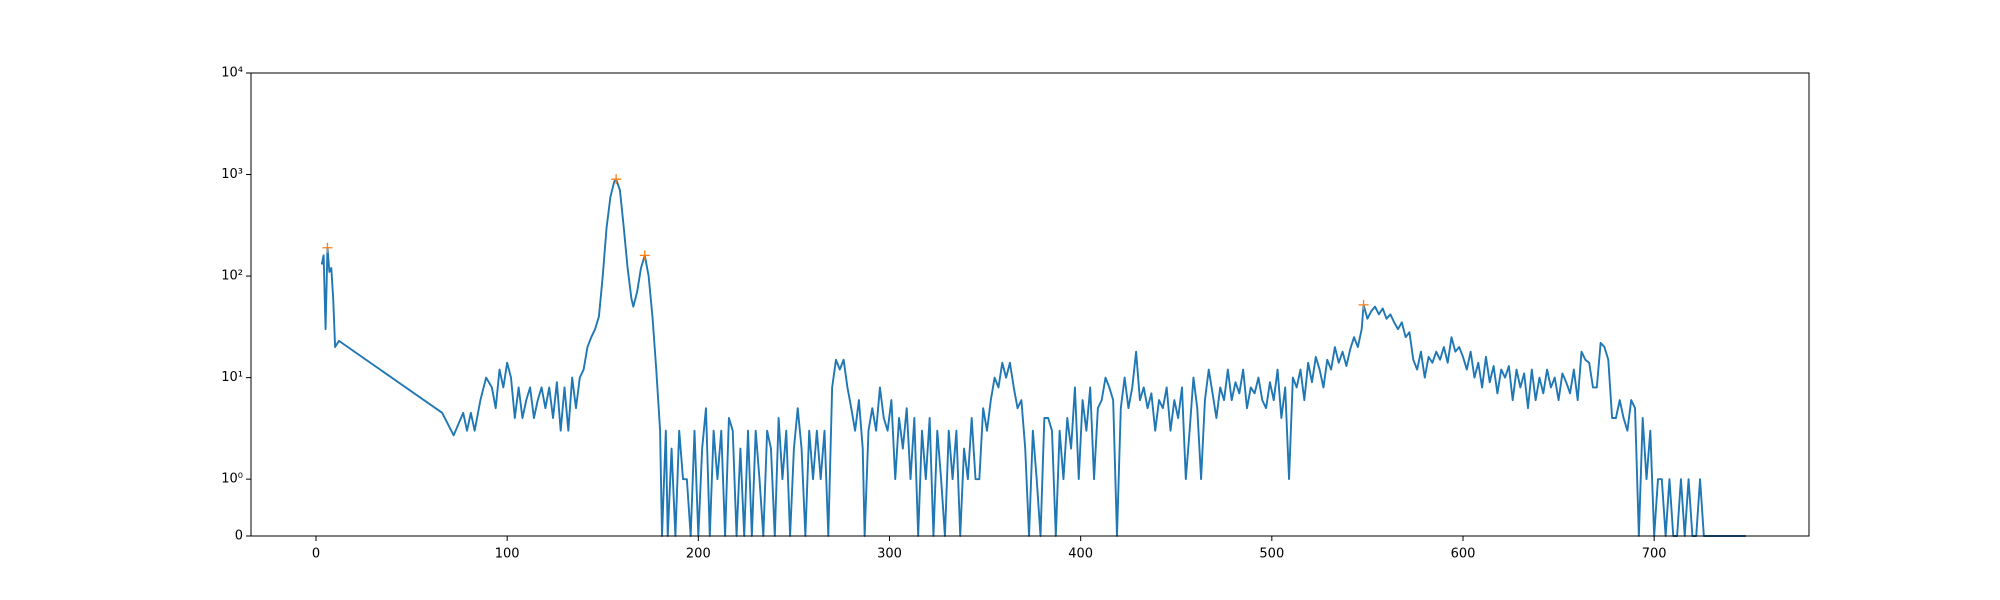  Describe the element at coordinates (698, 554) in the screenshot. I see `x-tick-label: 200` at that location.